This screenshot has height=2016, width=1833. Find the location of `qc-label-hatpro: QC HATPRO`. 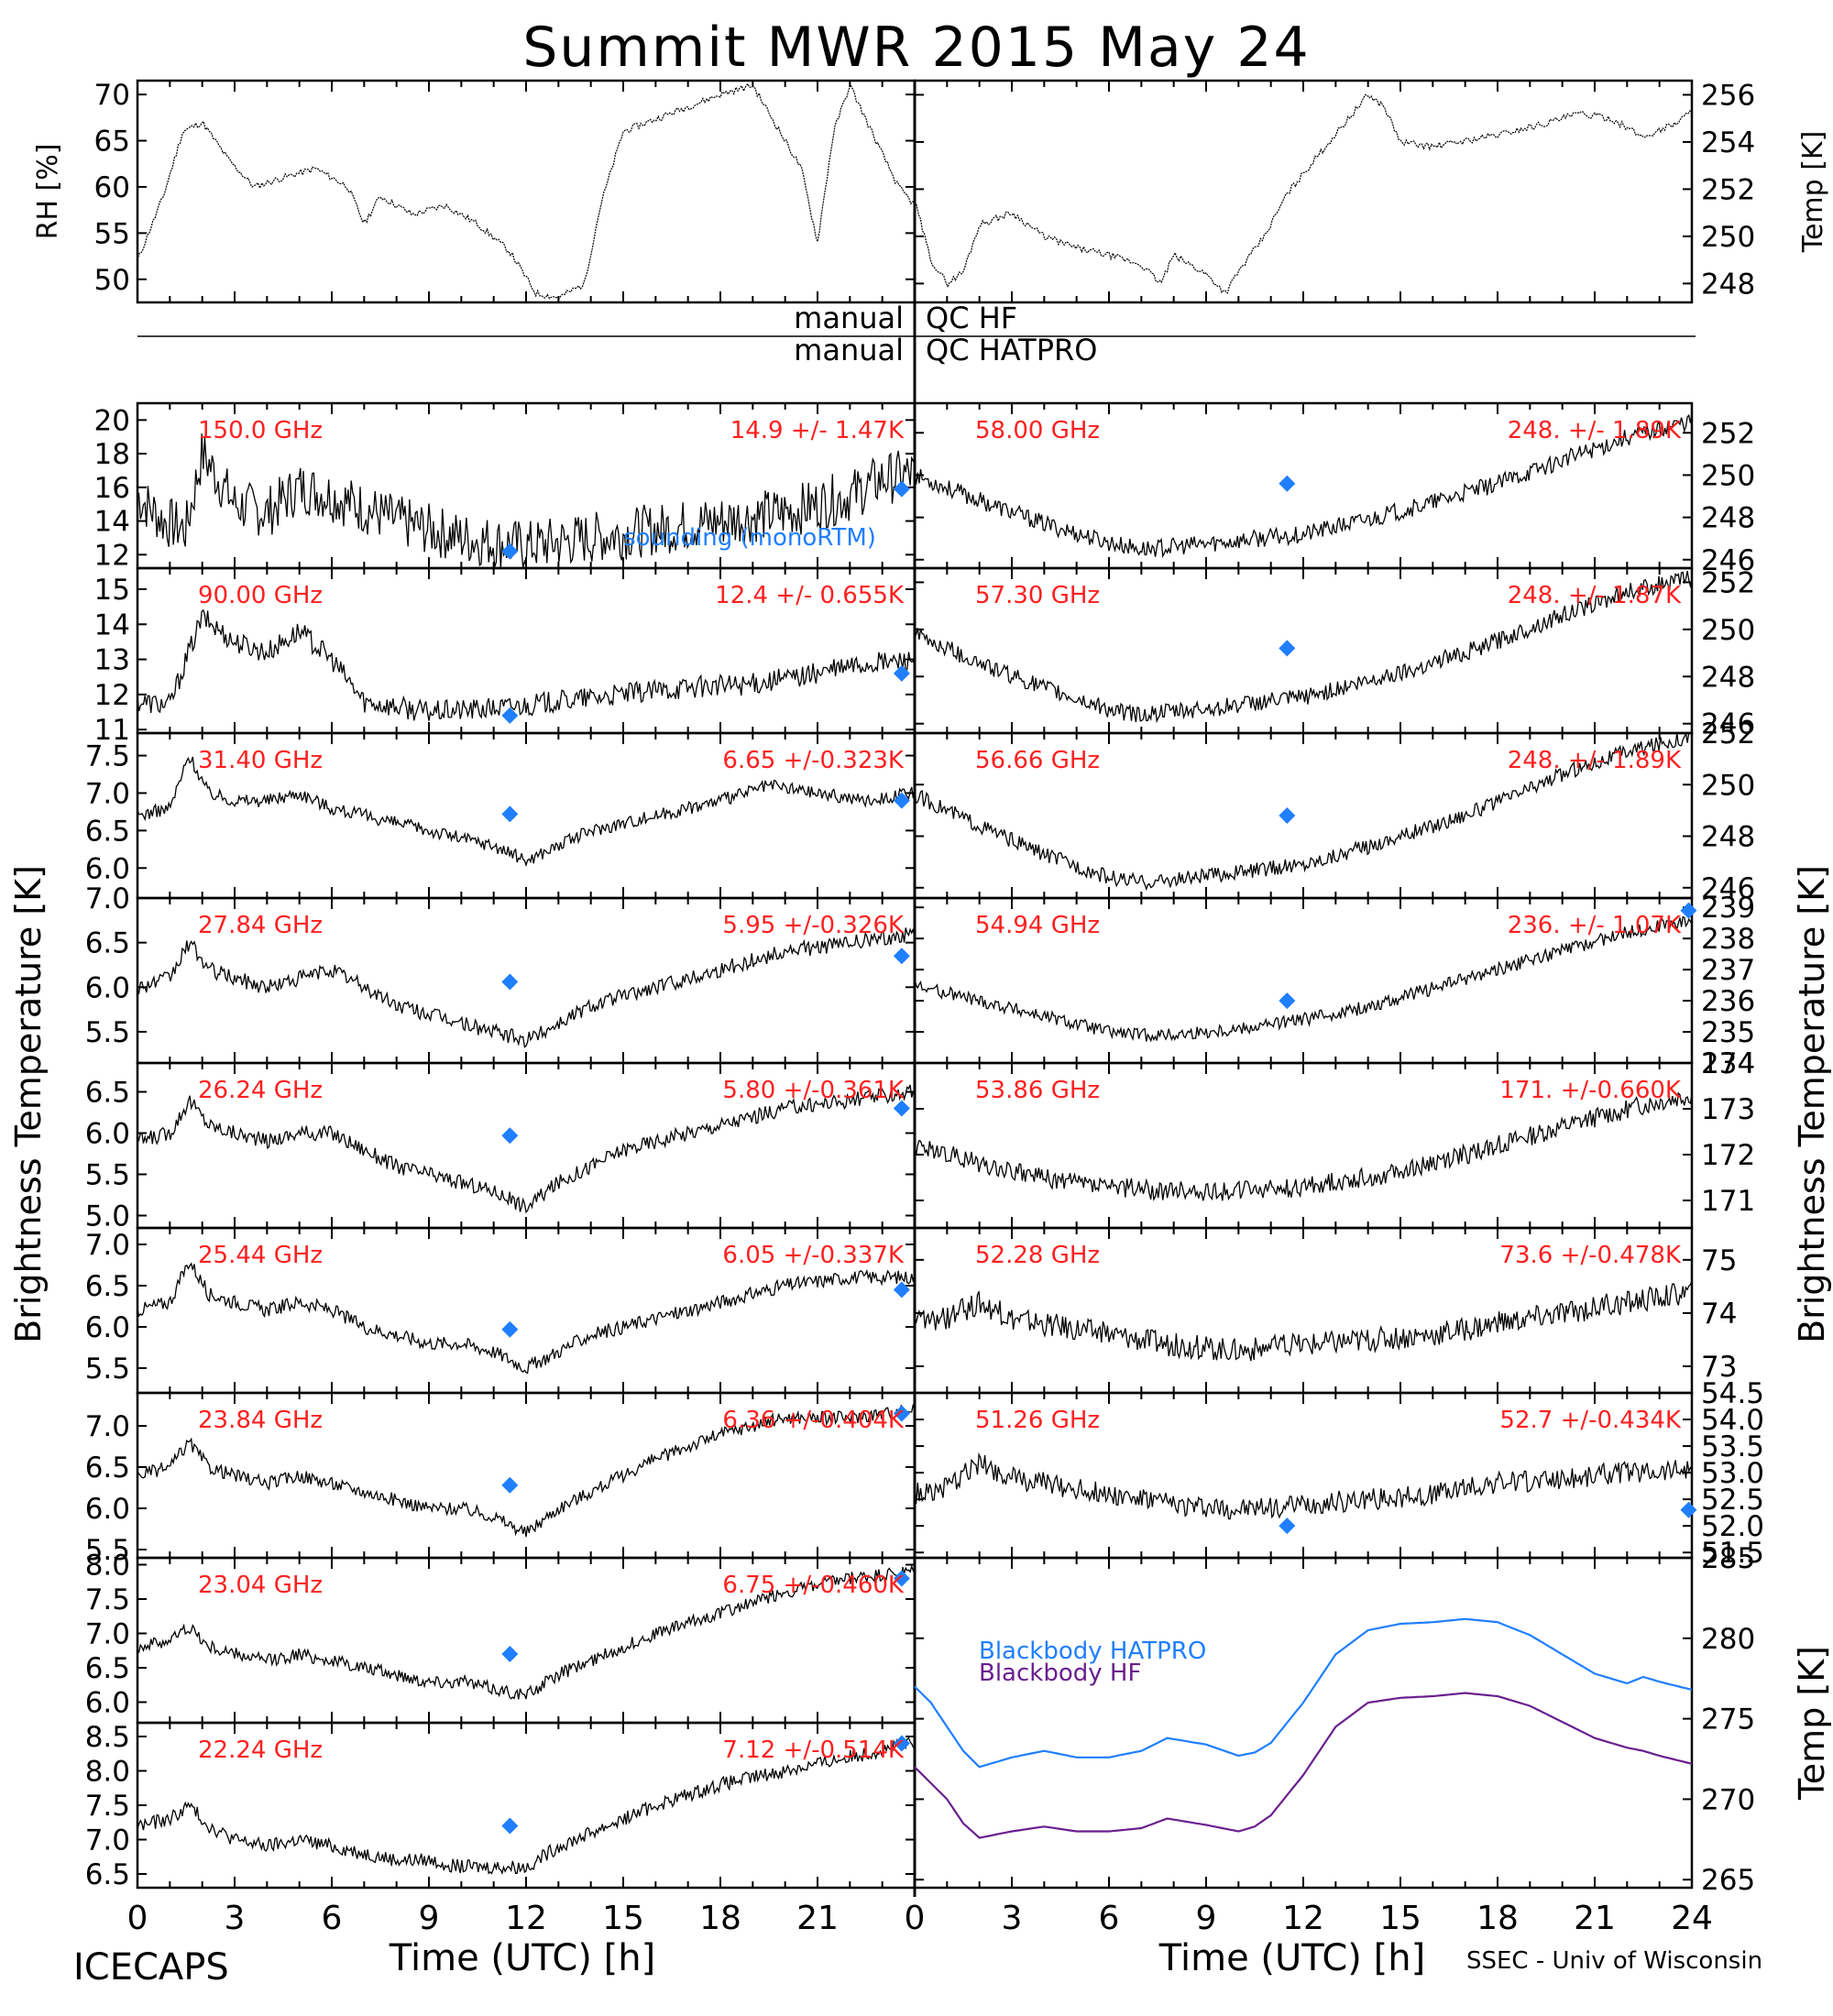

qc-label-hatpro: QC HATPRO is located at coordinates (1011, 350).